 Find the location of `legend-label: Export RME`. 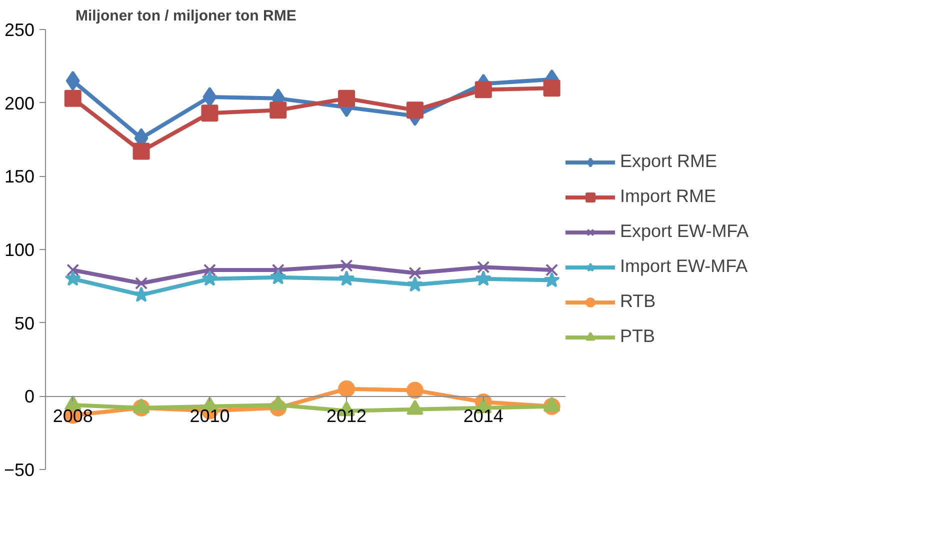

legend-label: Export RME is located at coordinates (669, 161).